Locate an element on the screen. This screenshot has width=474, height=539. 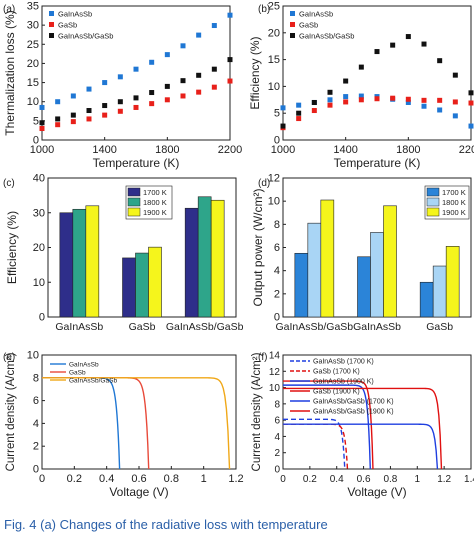
plot-frame is located at coordinates (377, 412).